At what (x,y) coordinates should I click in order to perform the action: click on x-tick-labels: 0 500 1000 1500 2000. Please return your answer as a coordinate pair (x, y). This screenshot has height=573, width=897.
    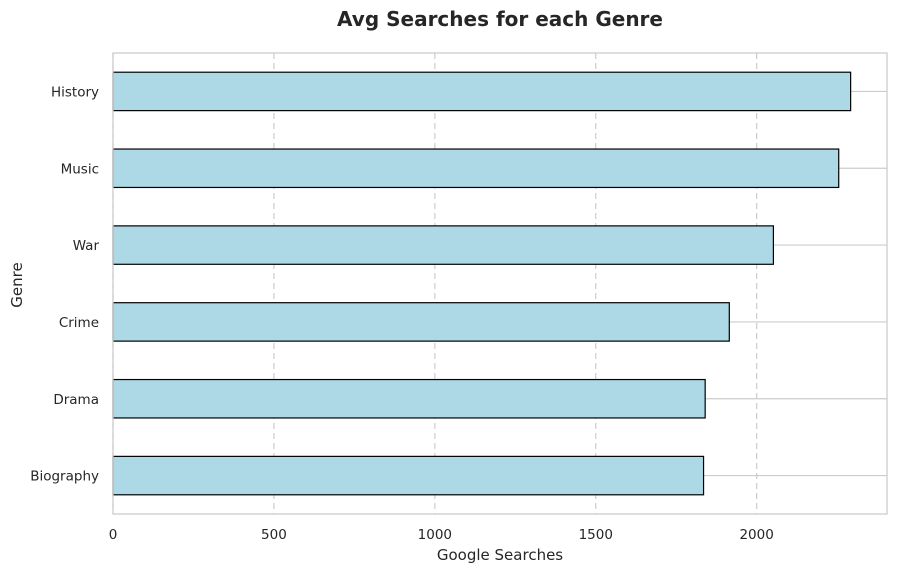
    Looking at the image, I should click on (441, 535).